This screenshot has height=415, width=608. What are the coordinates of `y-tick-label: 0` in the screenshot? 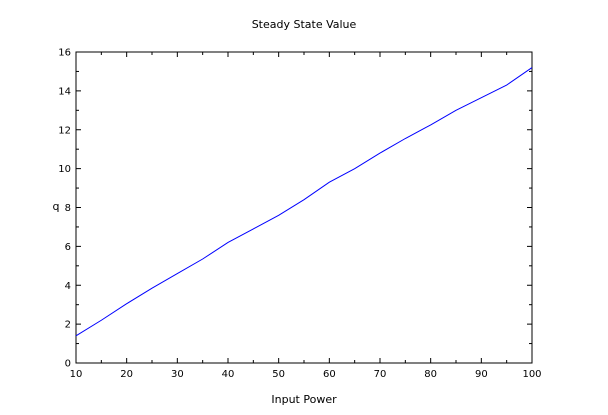 It's located at (68, 364).